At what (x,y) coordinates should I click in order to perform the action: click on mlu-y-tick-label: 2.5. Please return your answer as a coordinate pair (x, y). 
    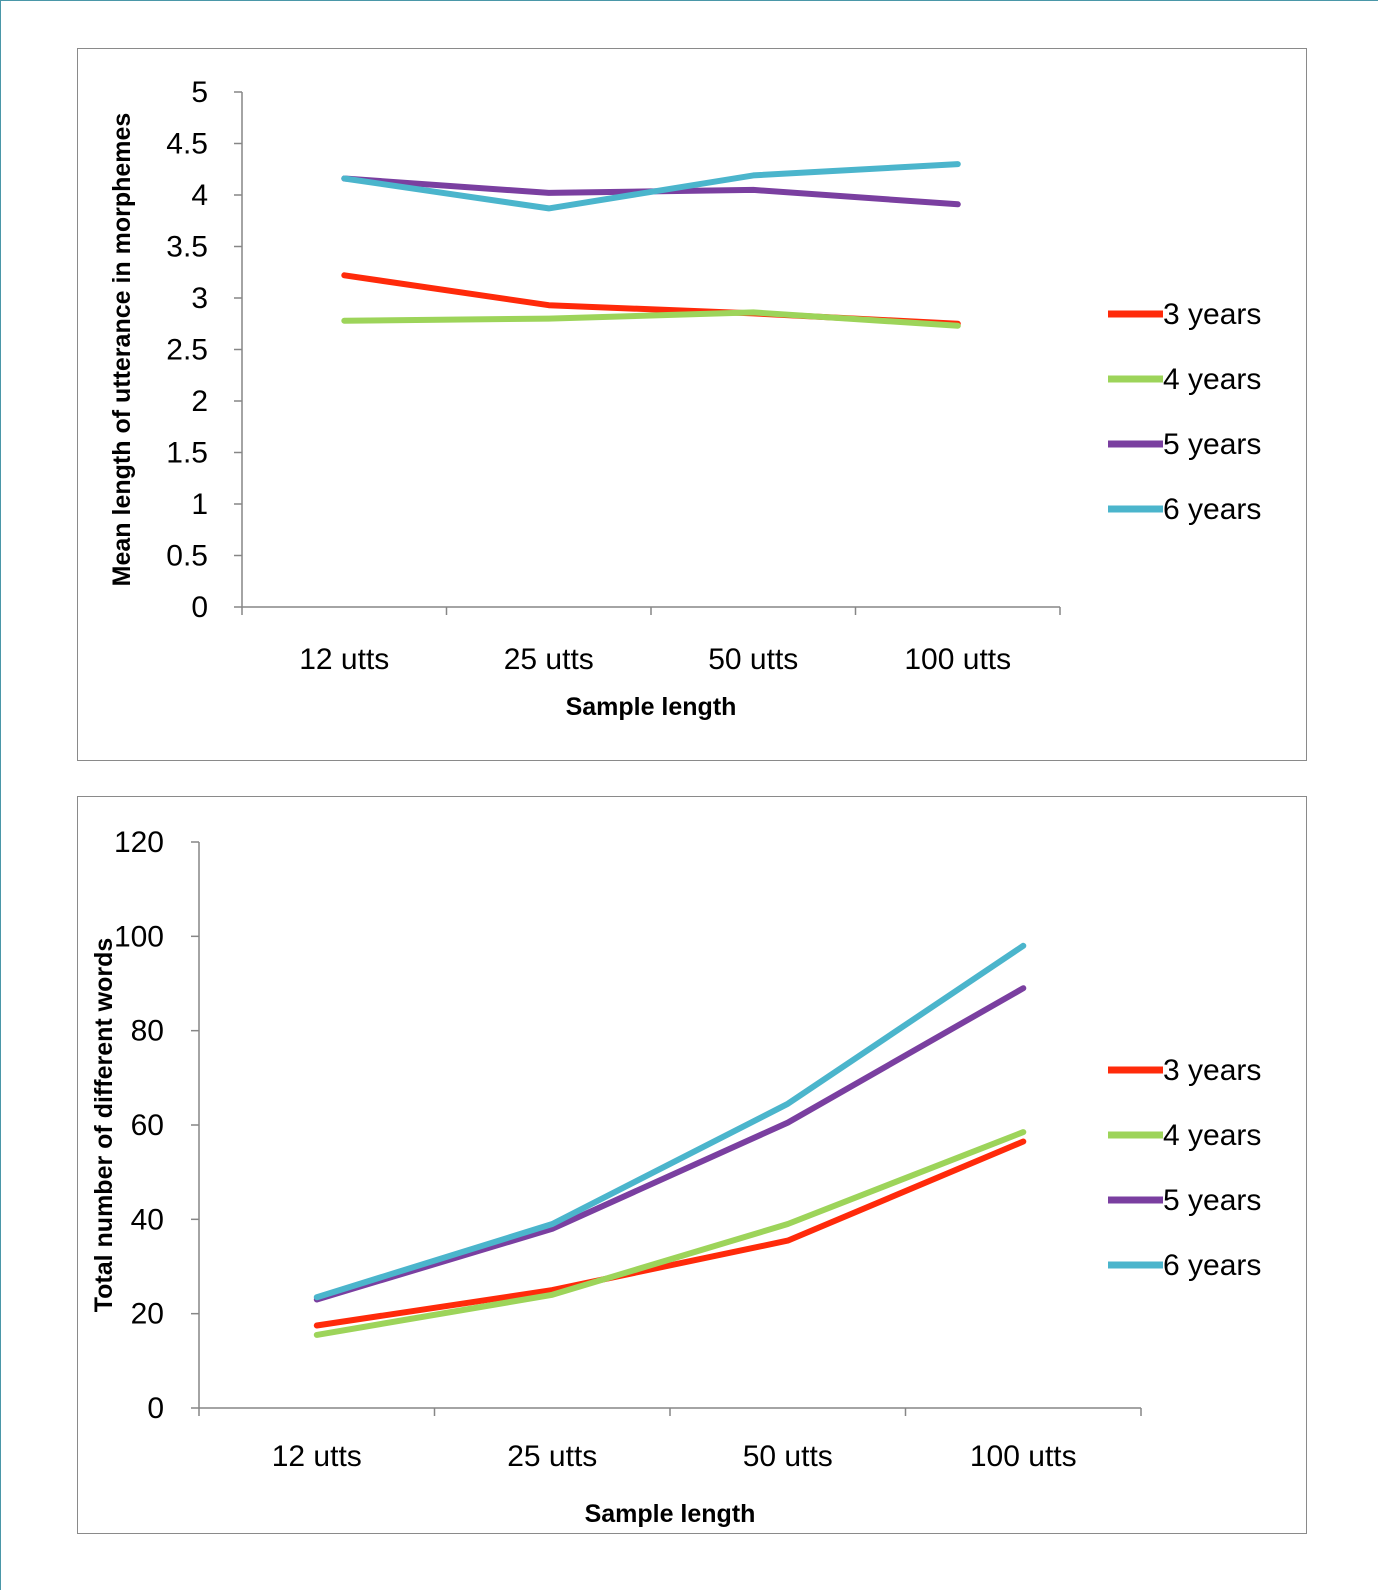
    Looking at the image, I should click on (187, 350).